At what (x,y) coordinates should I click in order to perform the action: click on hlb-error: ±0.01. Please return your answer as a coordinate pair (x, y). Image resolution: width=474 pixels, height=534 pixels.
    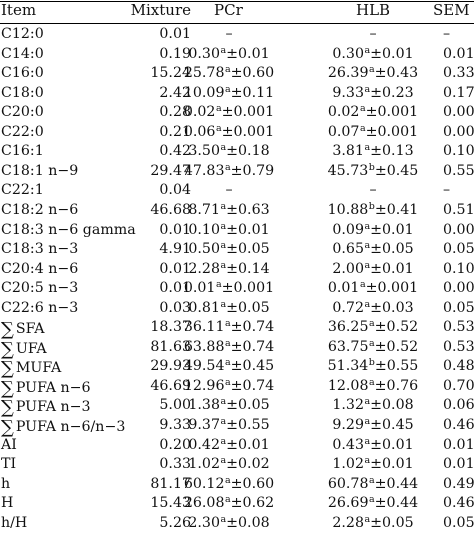
    Looking at the image, I should click on (392, 268).